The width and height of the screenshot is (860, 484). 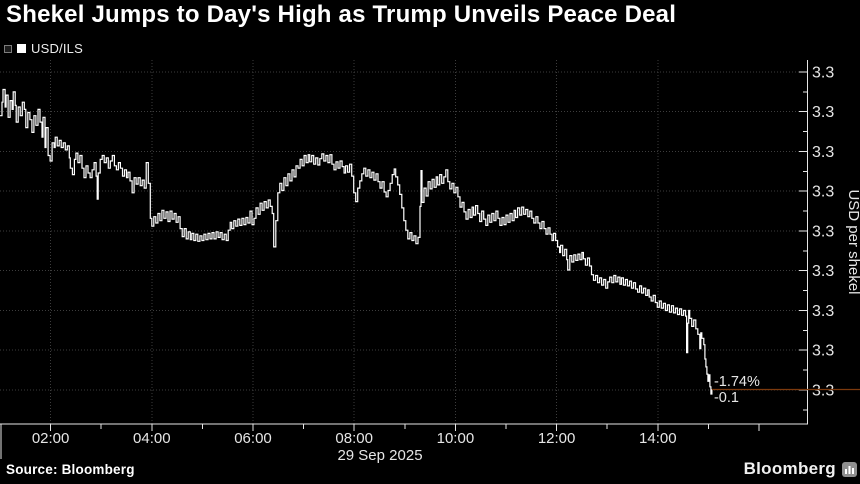 I want to click on bloomberg-brand: Bloomberg, so click(x=800, y=469).